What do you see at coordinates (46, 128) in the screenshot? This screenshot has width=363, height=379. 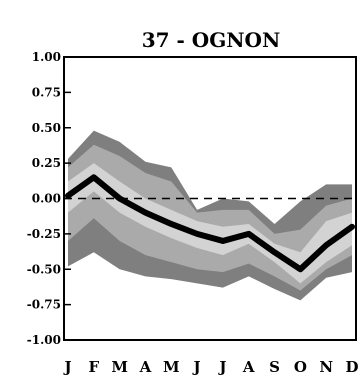 I see `y-tick-label: 0.50` at bounding box center [46, 128].